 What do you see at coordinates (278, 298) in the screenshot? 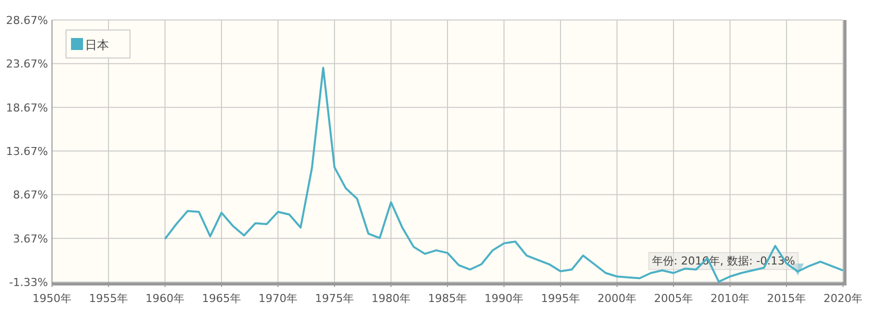
I see `x-tick-label: 1970年` at bounding box center [278, 298].